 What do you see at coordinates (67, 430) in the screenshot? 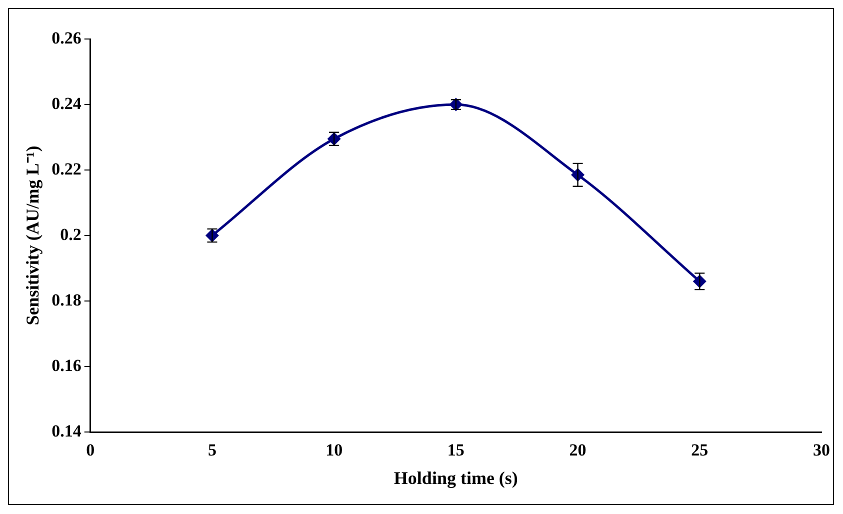
I see `y-tick-label: 0.14` at bounding box center [67, 430].